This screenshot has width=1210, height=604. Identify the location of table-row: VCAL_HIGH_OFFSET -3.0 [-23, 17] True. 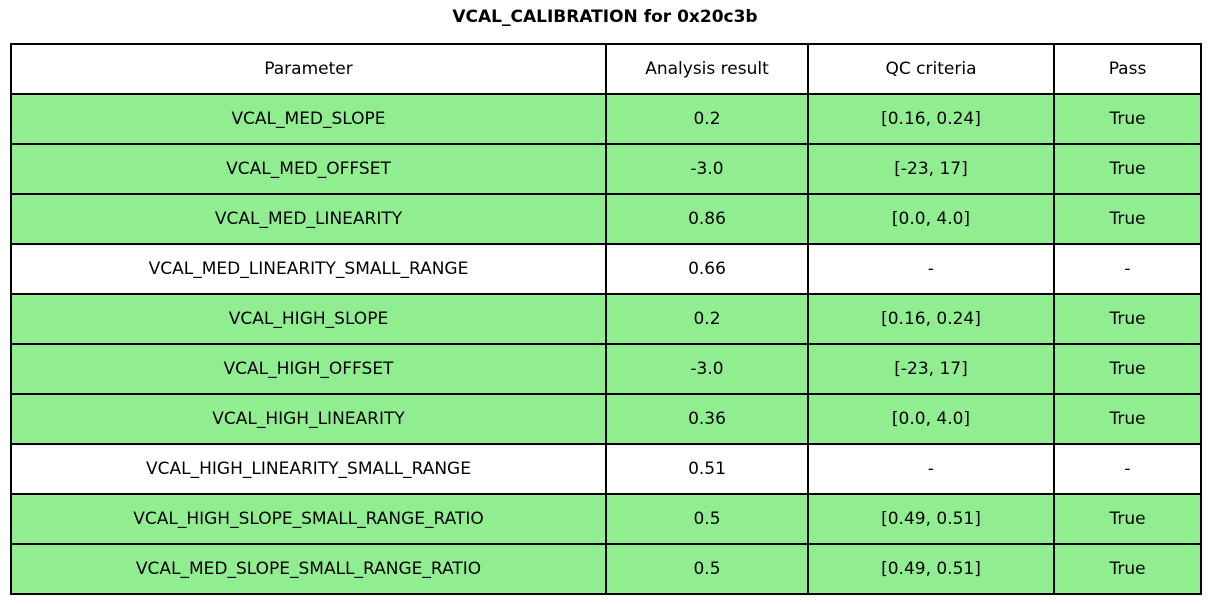
(606, 369).